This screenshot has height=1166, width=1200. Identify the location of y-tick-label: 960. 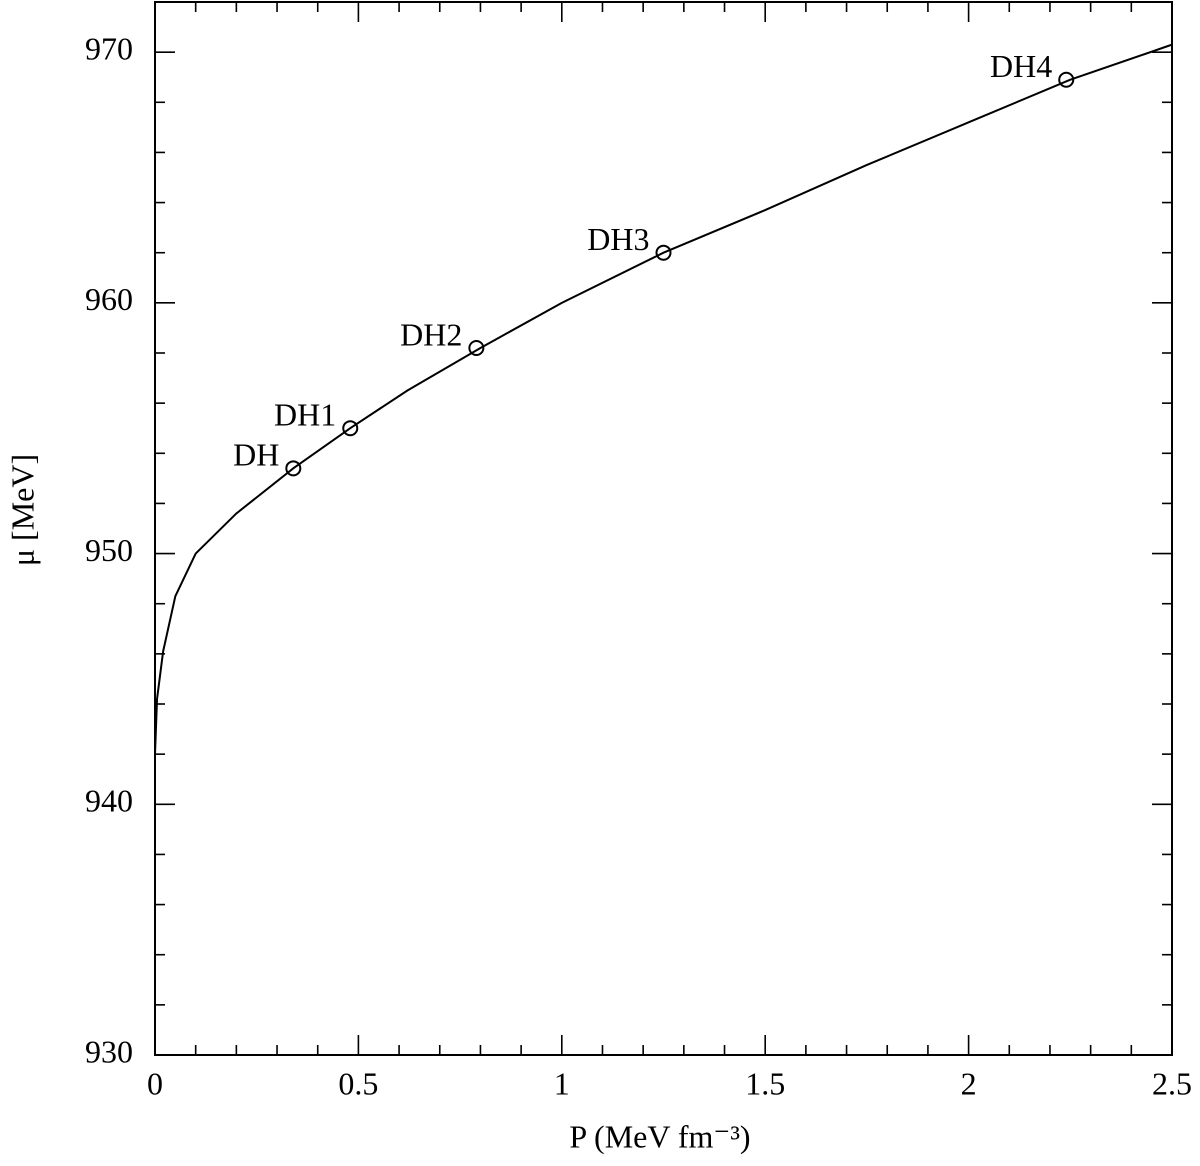
(109, 299).